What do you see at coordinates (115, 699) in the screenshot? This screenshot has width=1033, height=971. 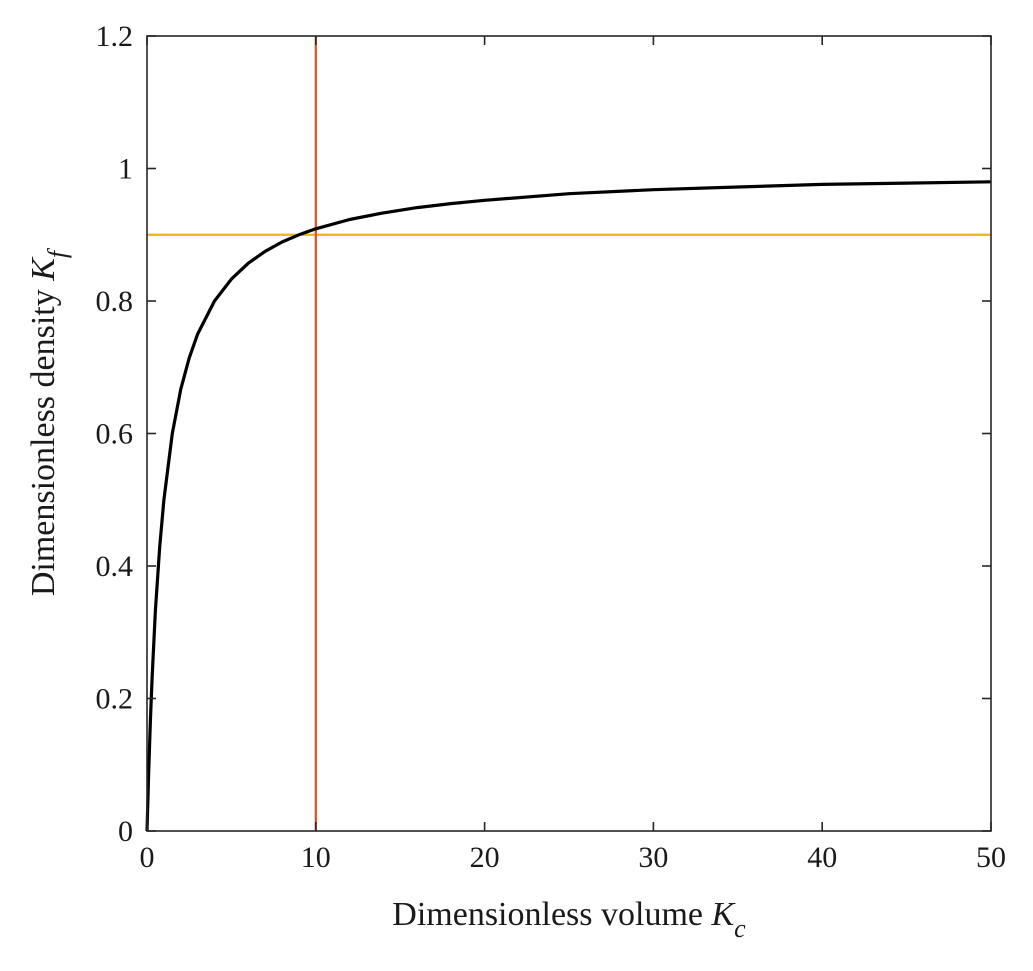 I see `y-tick-label: 0.2` at bounding box center [115, 699].